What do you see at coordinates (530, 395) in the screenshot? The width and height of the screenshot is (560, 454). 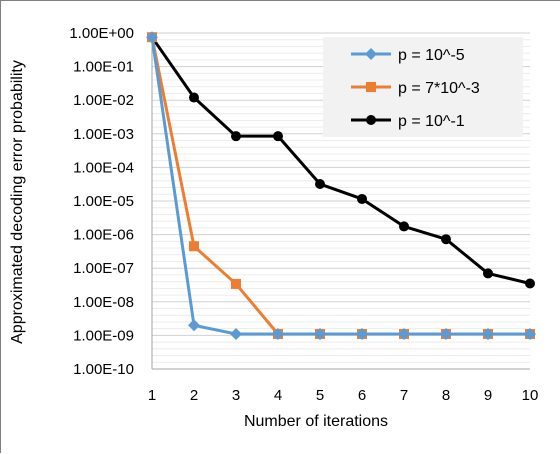 I see `x-tick-label: 10` at bounding box center [530, 395].